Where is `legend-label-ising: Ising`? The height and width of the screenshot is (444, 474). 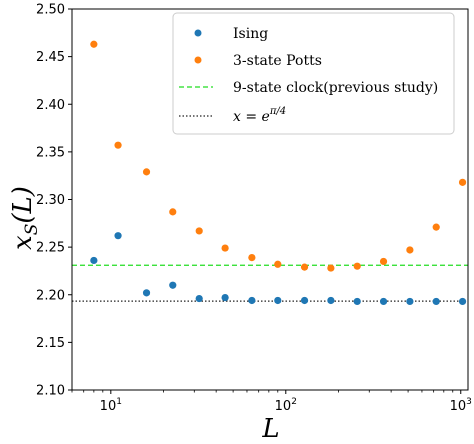
legend-label-ising: Ising is located at coordinates (250, 34).